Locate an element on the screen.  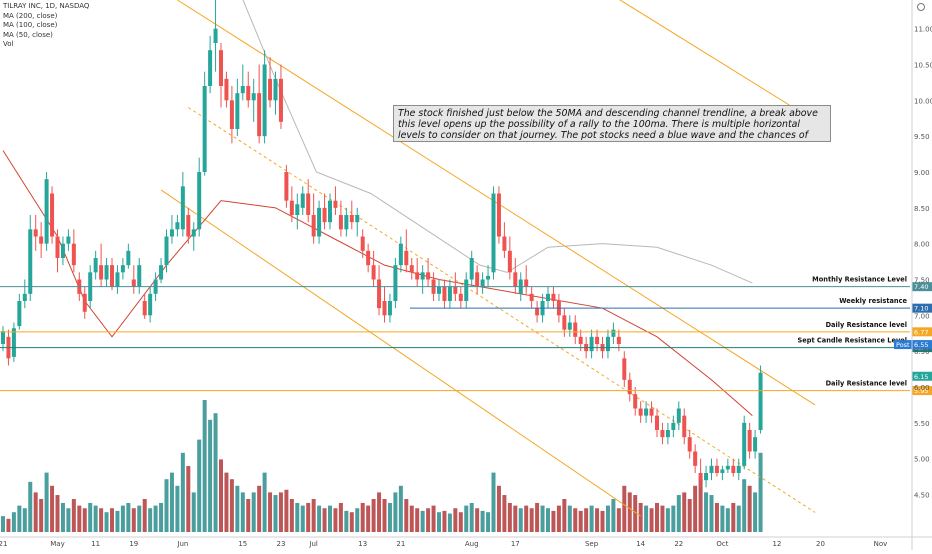
legend-ma100: MA (100, close) is located at coordinates (30, 25).